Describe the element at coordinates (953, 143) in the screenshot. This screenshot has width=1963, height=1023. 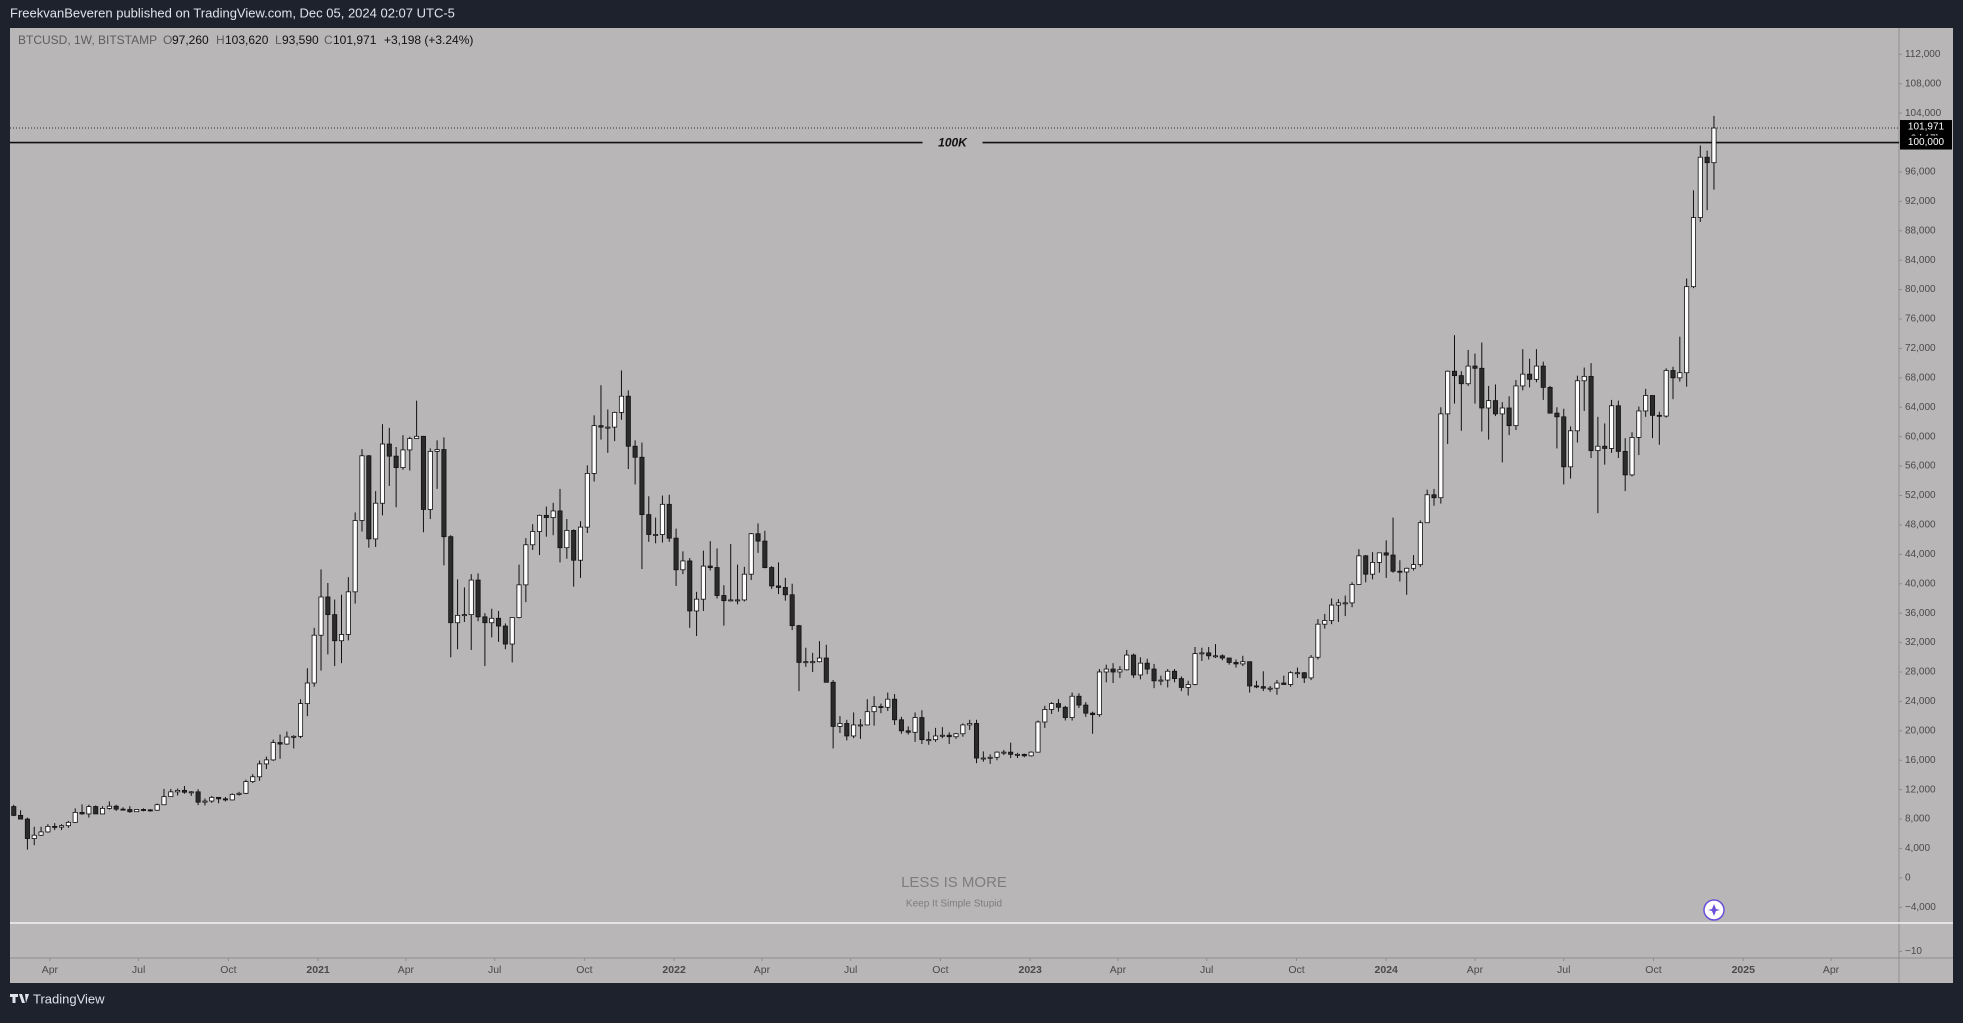
I see `hline-label: 100K` at that location.